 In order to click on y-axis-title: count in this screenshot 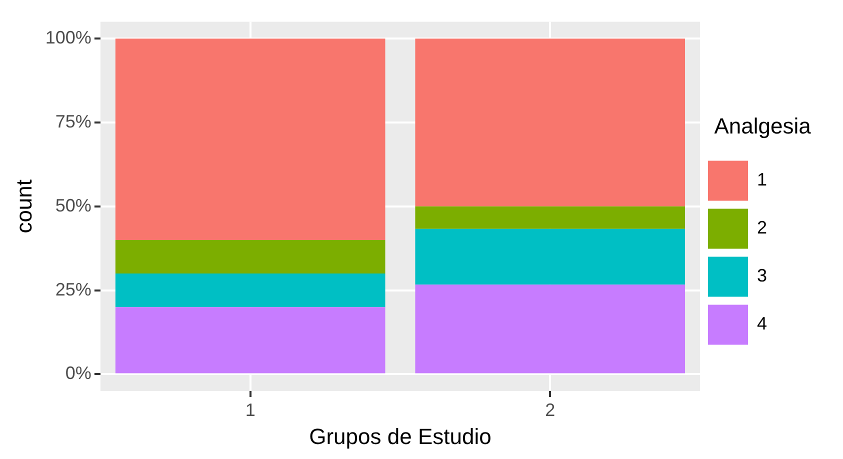, I will do `click(23, 206)`.